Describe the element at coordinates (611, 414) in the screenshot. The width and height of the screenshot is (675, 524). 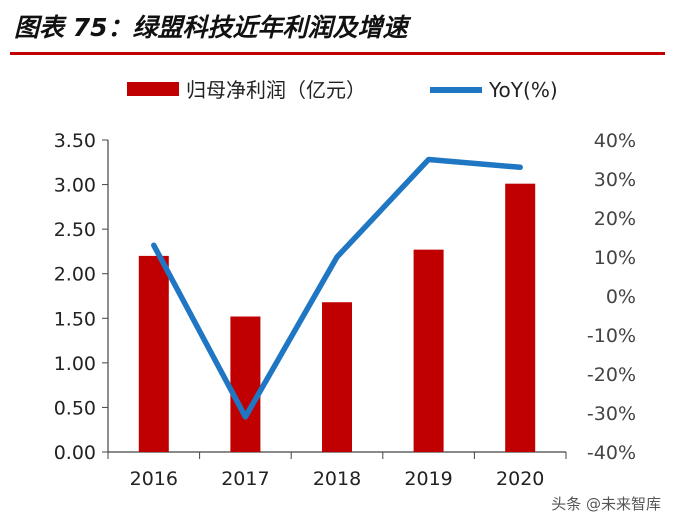
I see `right-tick-label: -30%` at that location.